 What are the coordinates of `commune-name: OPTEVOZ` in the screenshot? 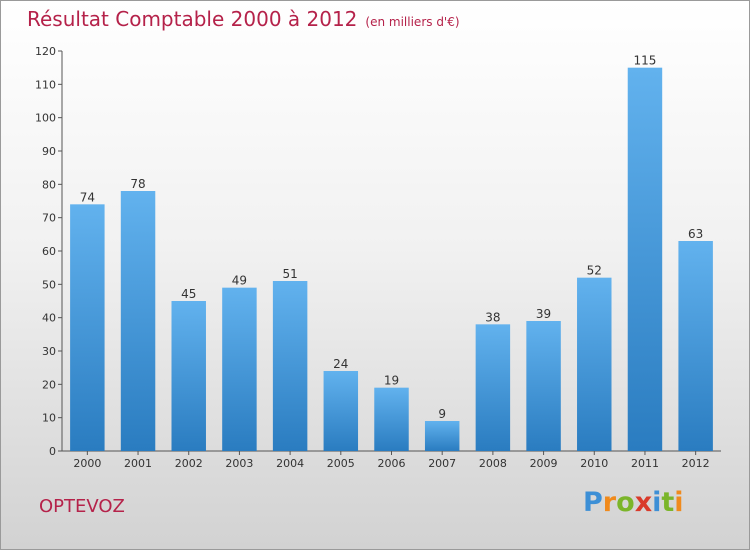 It's located at (82, 506).